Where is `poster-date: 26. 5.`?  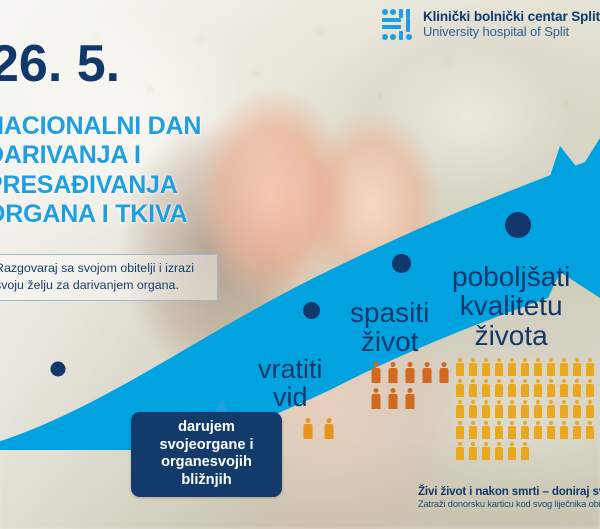
poster-date: 26. 5. is located at coordinates (60, 64).